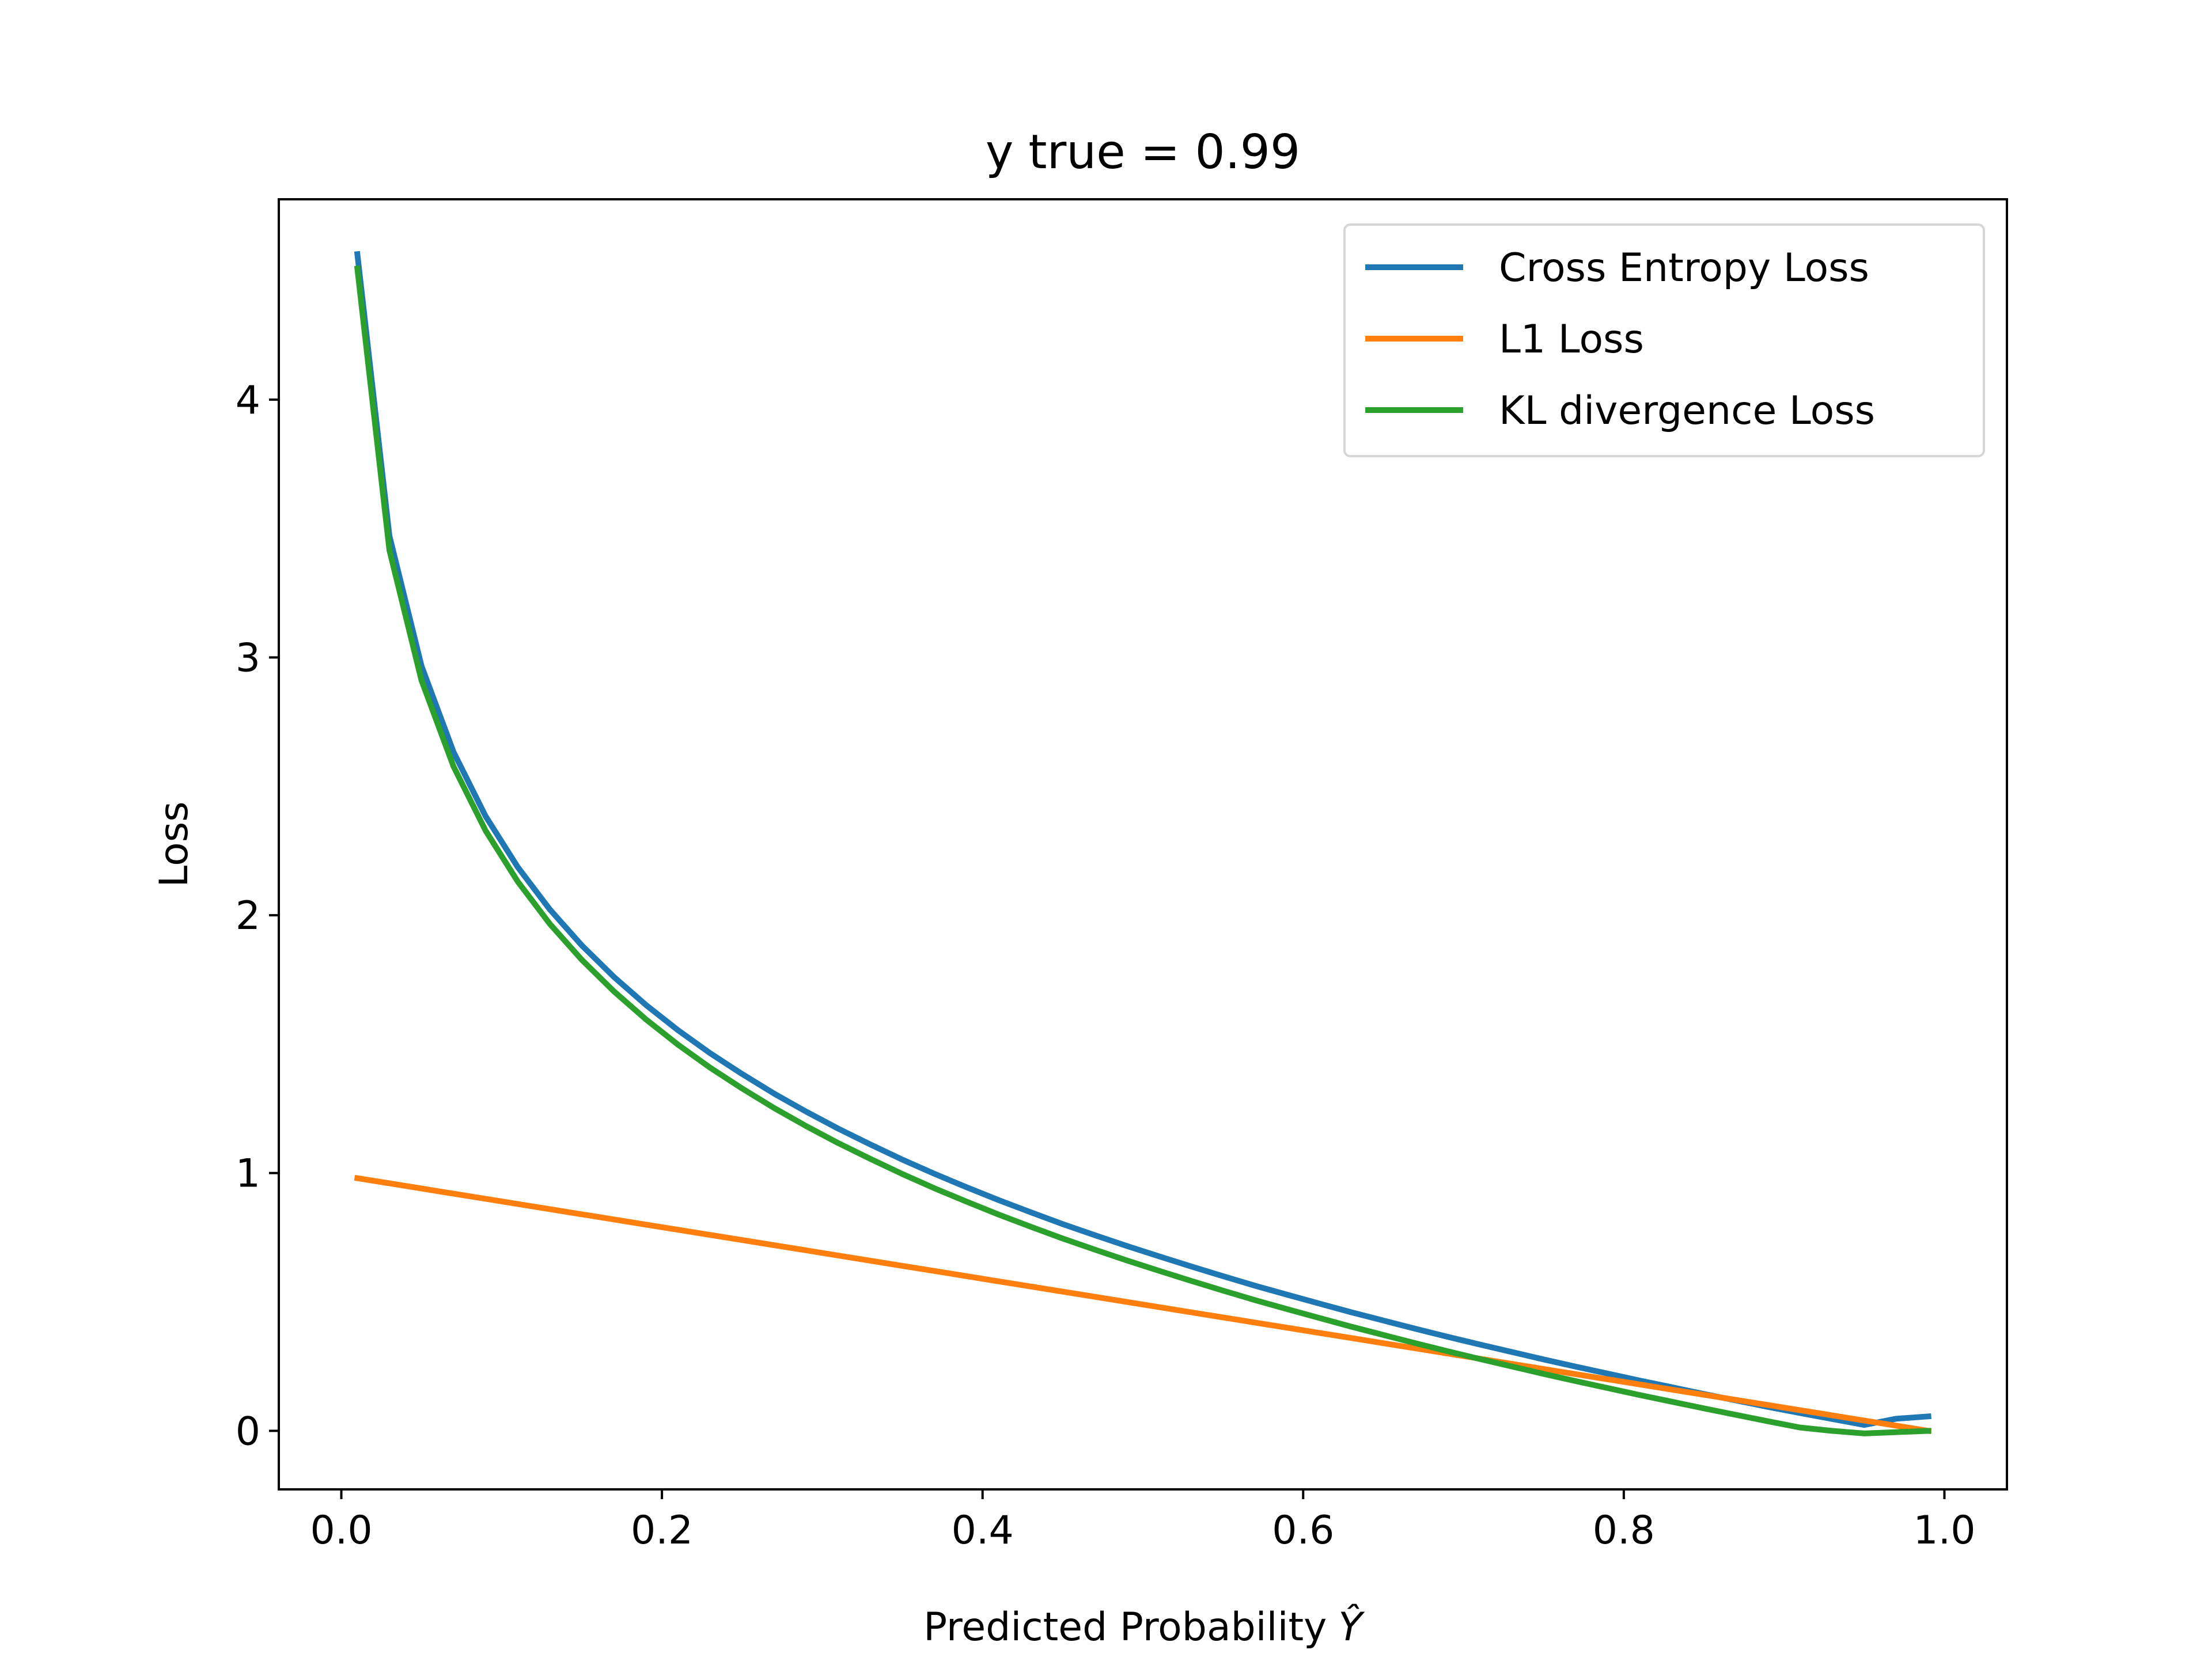  Describe the element at coordinates (1303, 1530) in the screenshot. I see `x-tick-label: 0.6` at that location.